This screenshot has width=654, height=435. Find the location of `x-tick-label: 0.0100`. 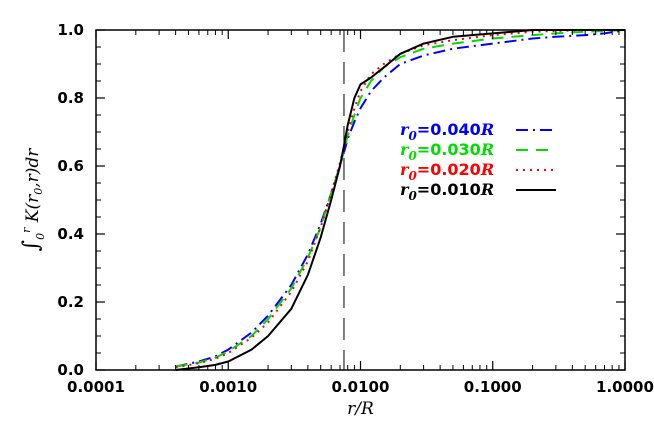

x-tick-label: 0.0100 is located at coordinates (361, 387).